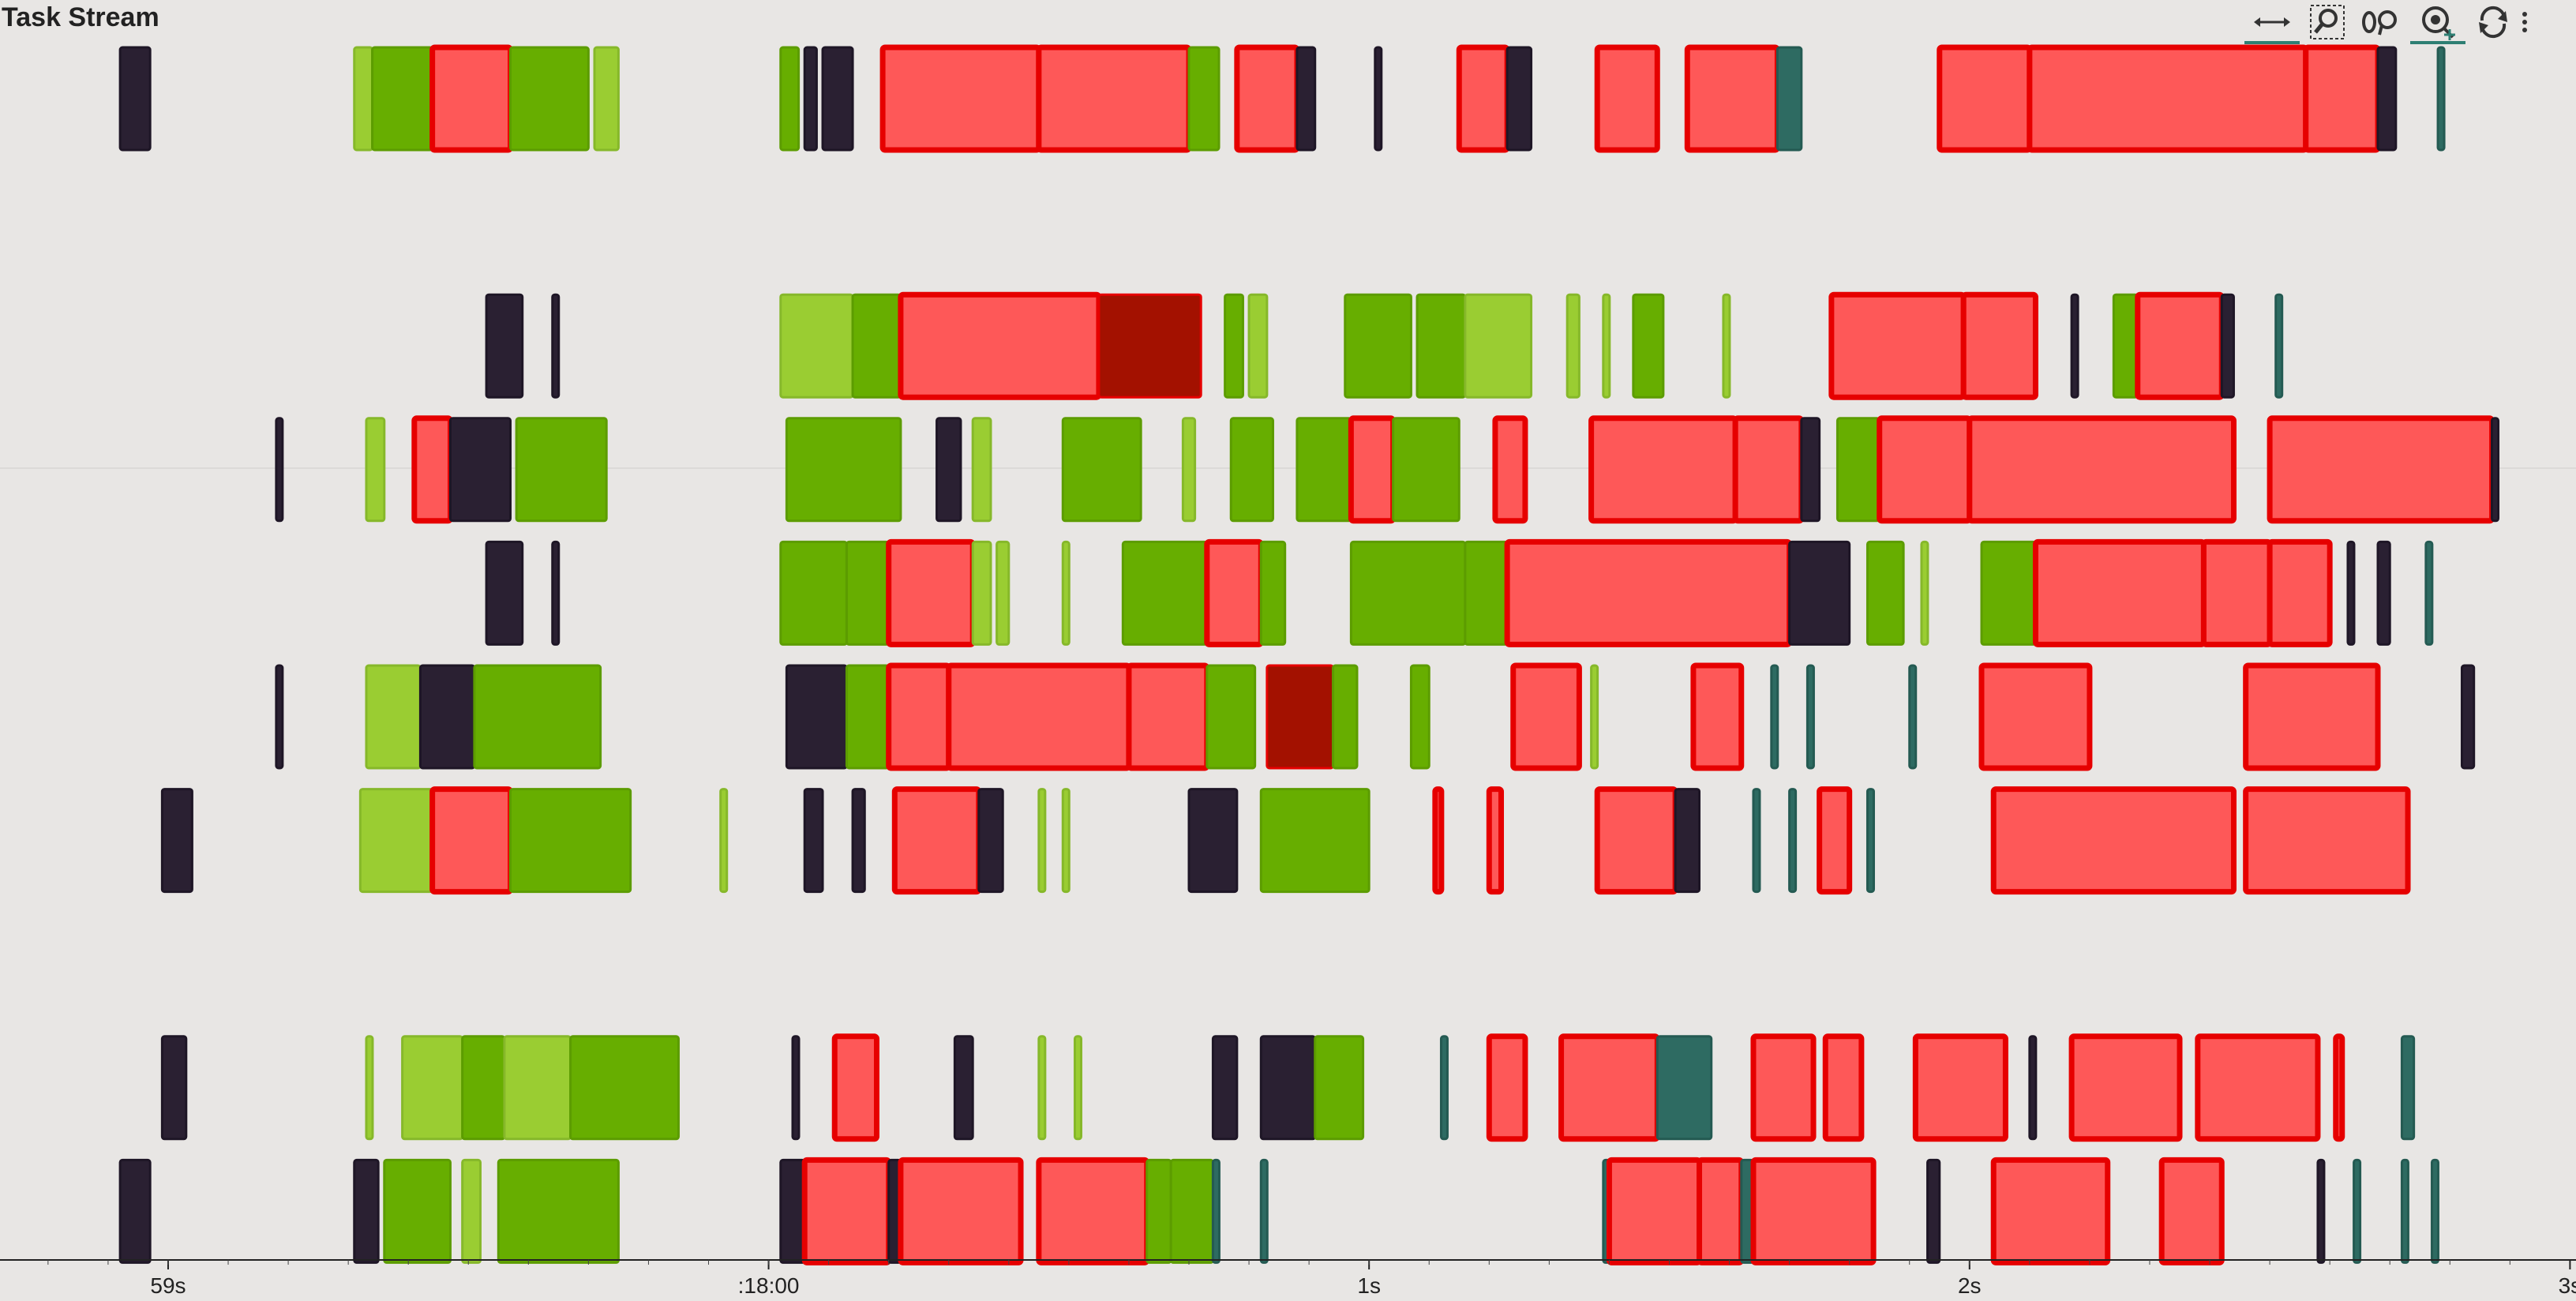 This screenshot has width=2576, height=1301. Describe the element at coordinates (2272, 22) in the screenshot. I see `pan-tool-button` at that location.